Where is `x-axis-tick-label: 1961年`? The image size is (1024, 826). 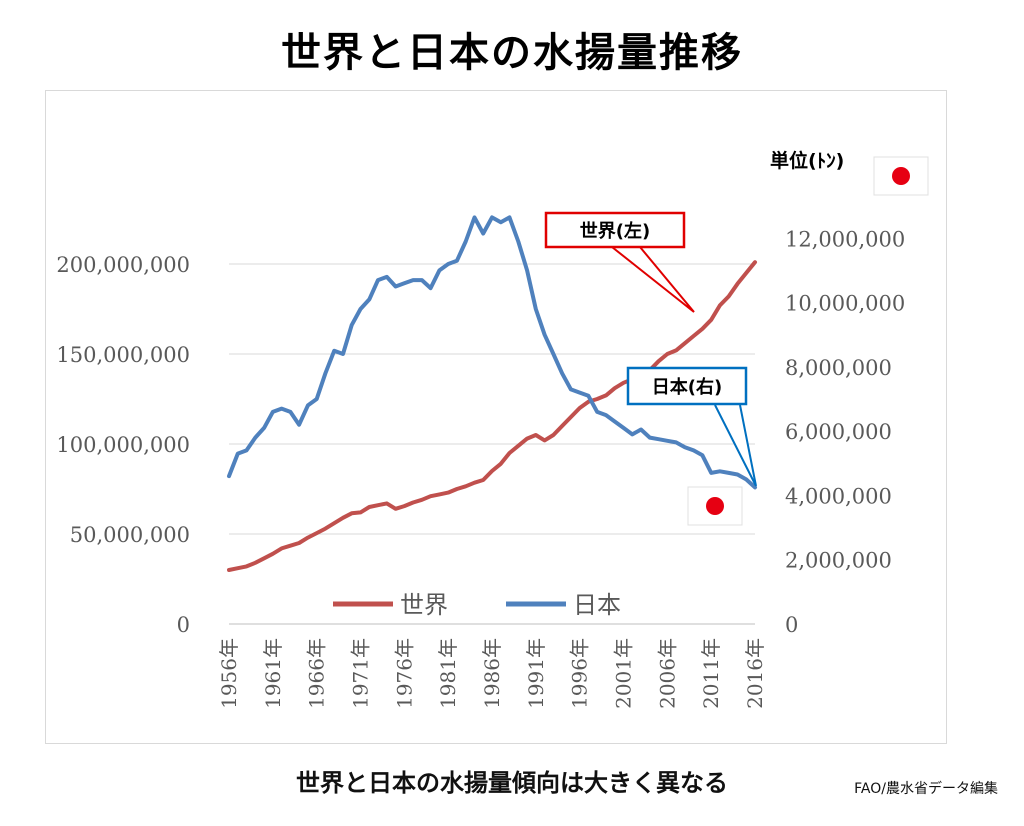
x-axis-tick-label: 1961年 is located at coordinates (273, 673).